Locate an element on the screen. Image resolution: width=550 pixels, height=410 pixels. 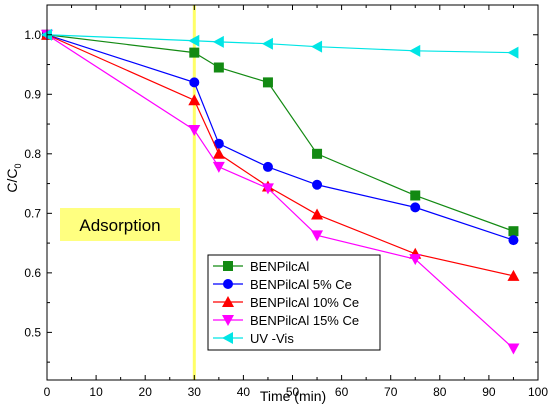
annotation-label: Adsorption is located at coordinates (119, 225).